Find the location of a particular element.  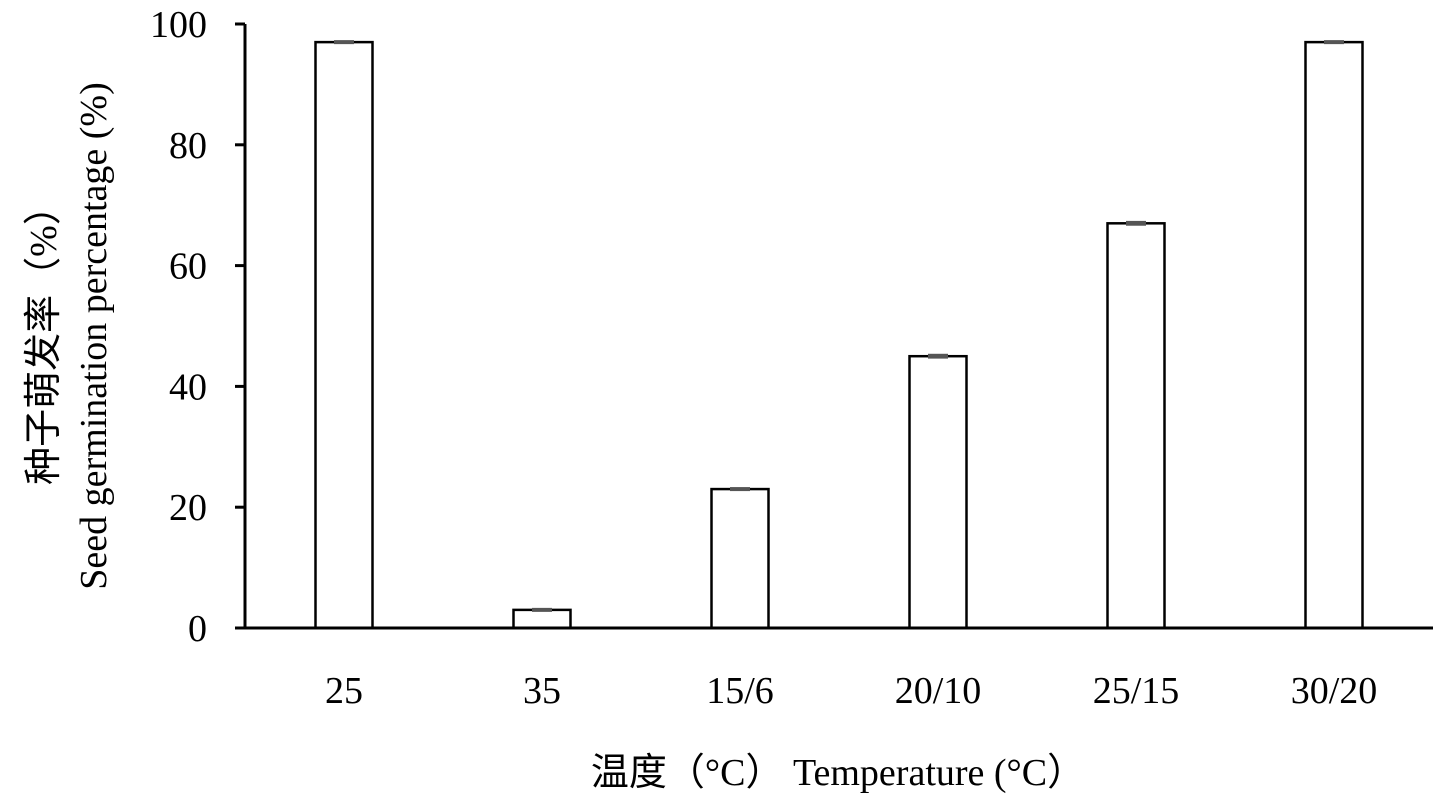

x-tick-label: 25/15 is located at coordinates (1136, 691).